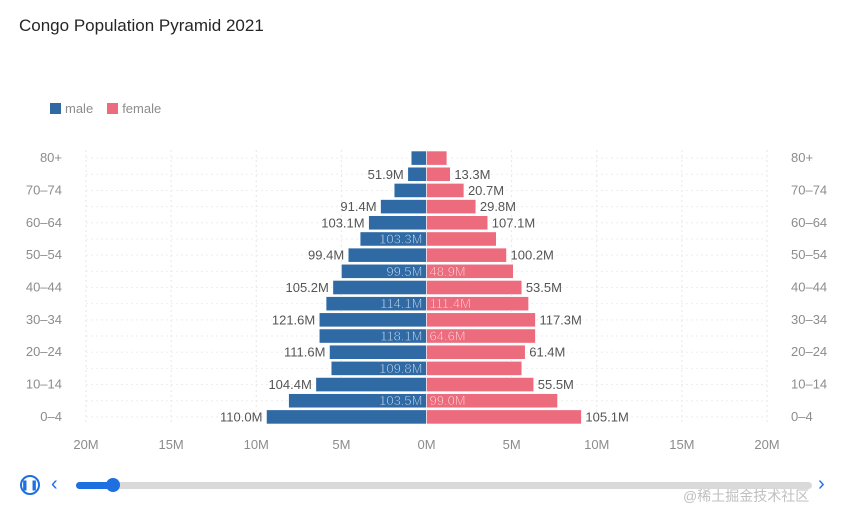 The height and width of the screenshot is (512, 848). Describe the element at coordinates (401, 303) in the screenshot. I see `data-label-male: 114.1M` at that location.